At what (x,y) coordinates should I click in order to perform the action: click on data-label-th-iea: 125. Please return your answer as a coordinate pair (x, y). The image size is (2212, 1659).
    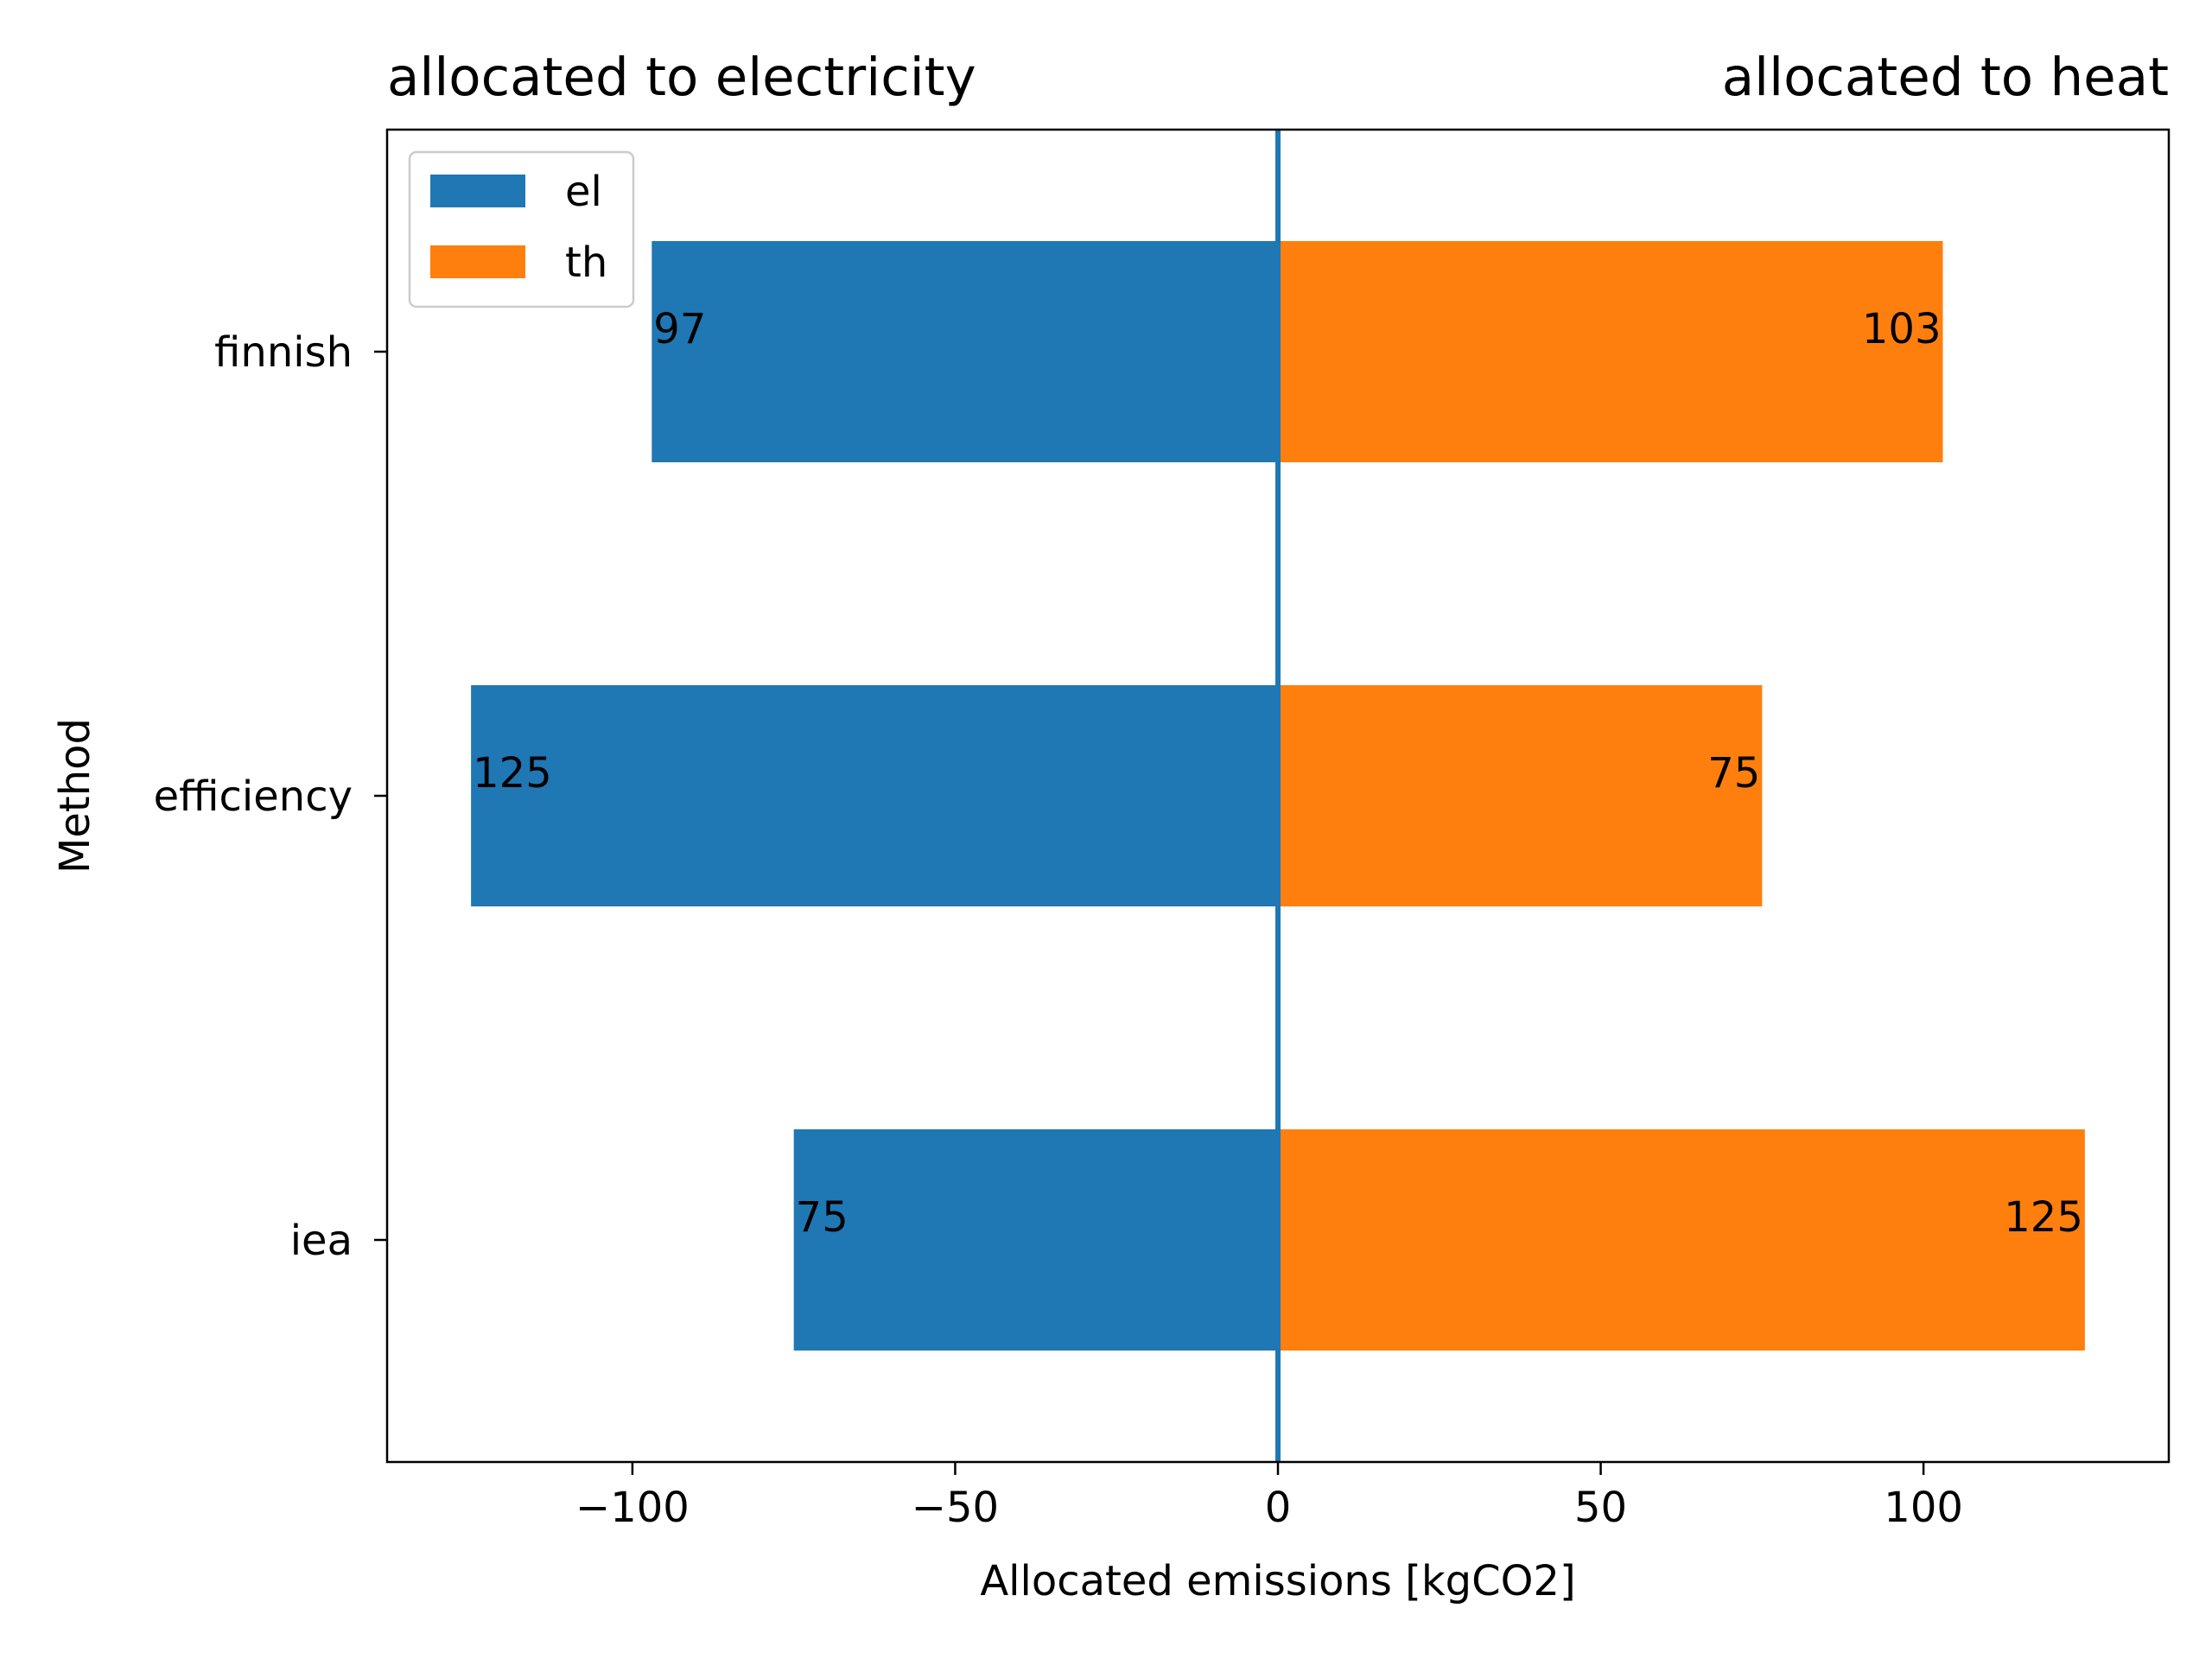
    Looking at the image, I should click on (2043, 1217).